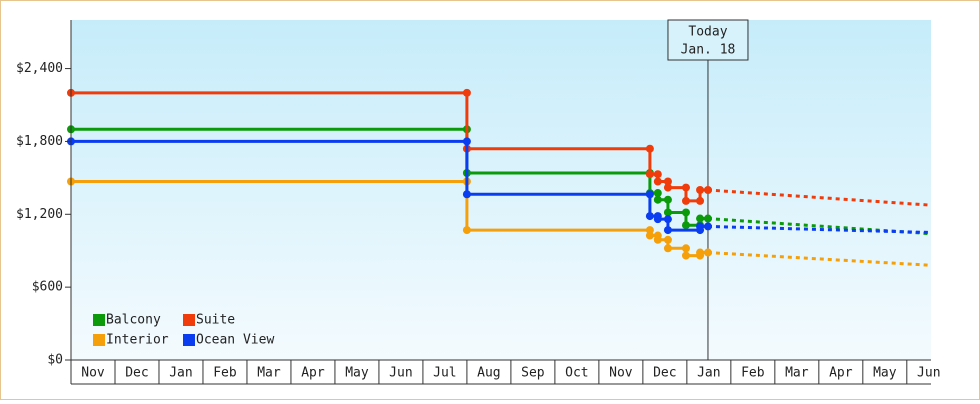  What do you see at coordinates (215, 320) in the screenshot?
I see `legend-label: Suite` at bounding box center [215, 320].